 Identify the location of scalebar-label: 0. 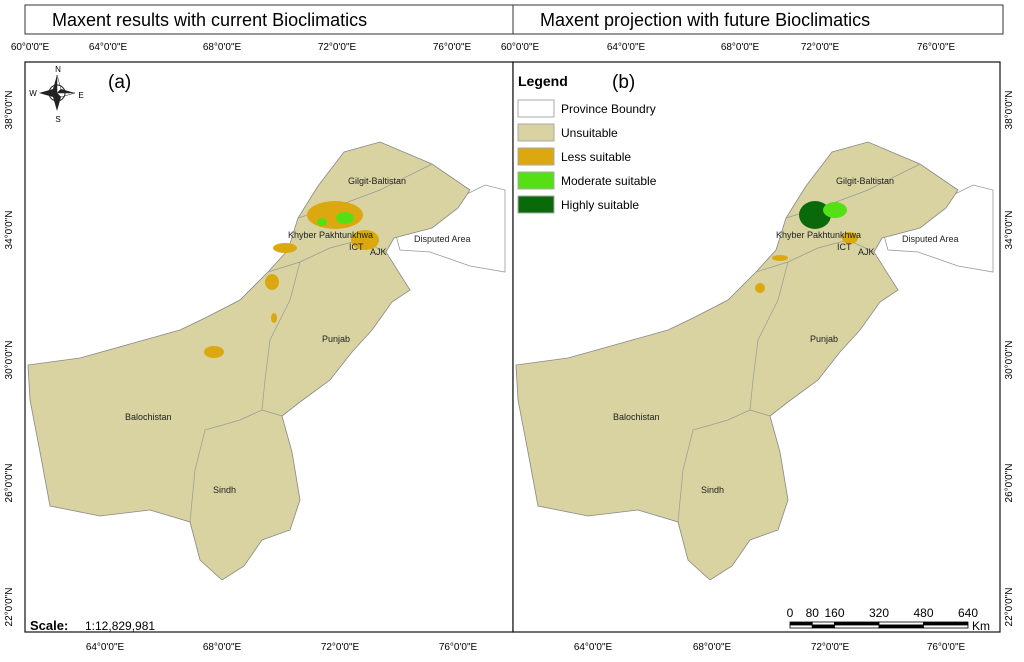
(790, 613).